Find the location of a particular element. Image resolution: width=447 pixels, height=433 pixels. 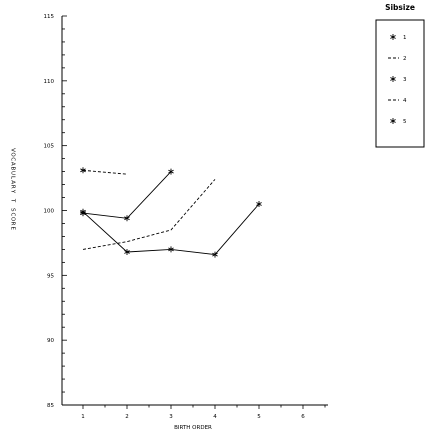

legend-label: 2 is located at coordinates (405, 59).